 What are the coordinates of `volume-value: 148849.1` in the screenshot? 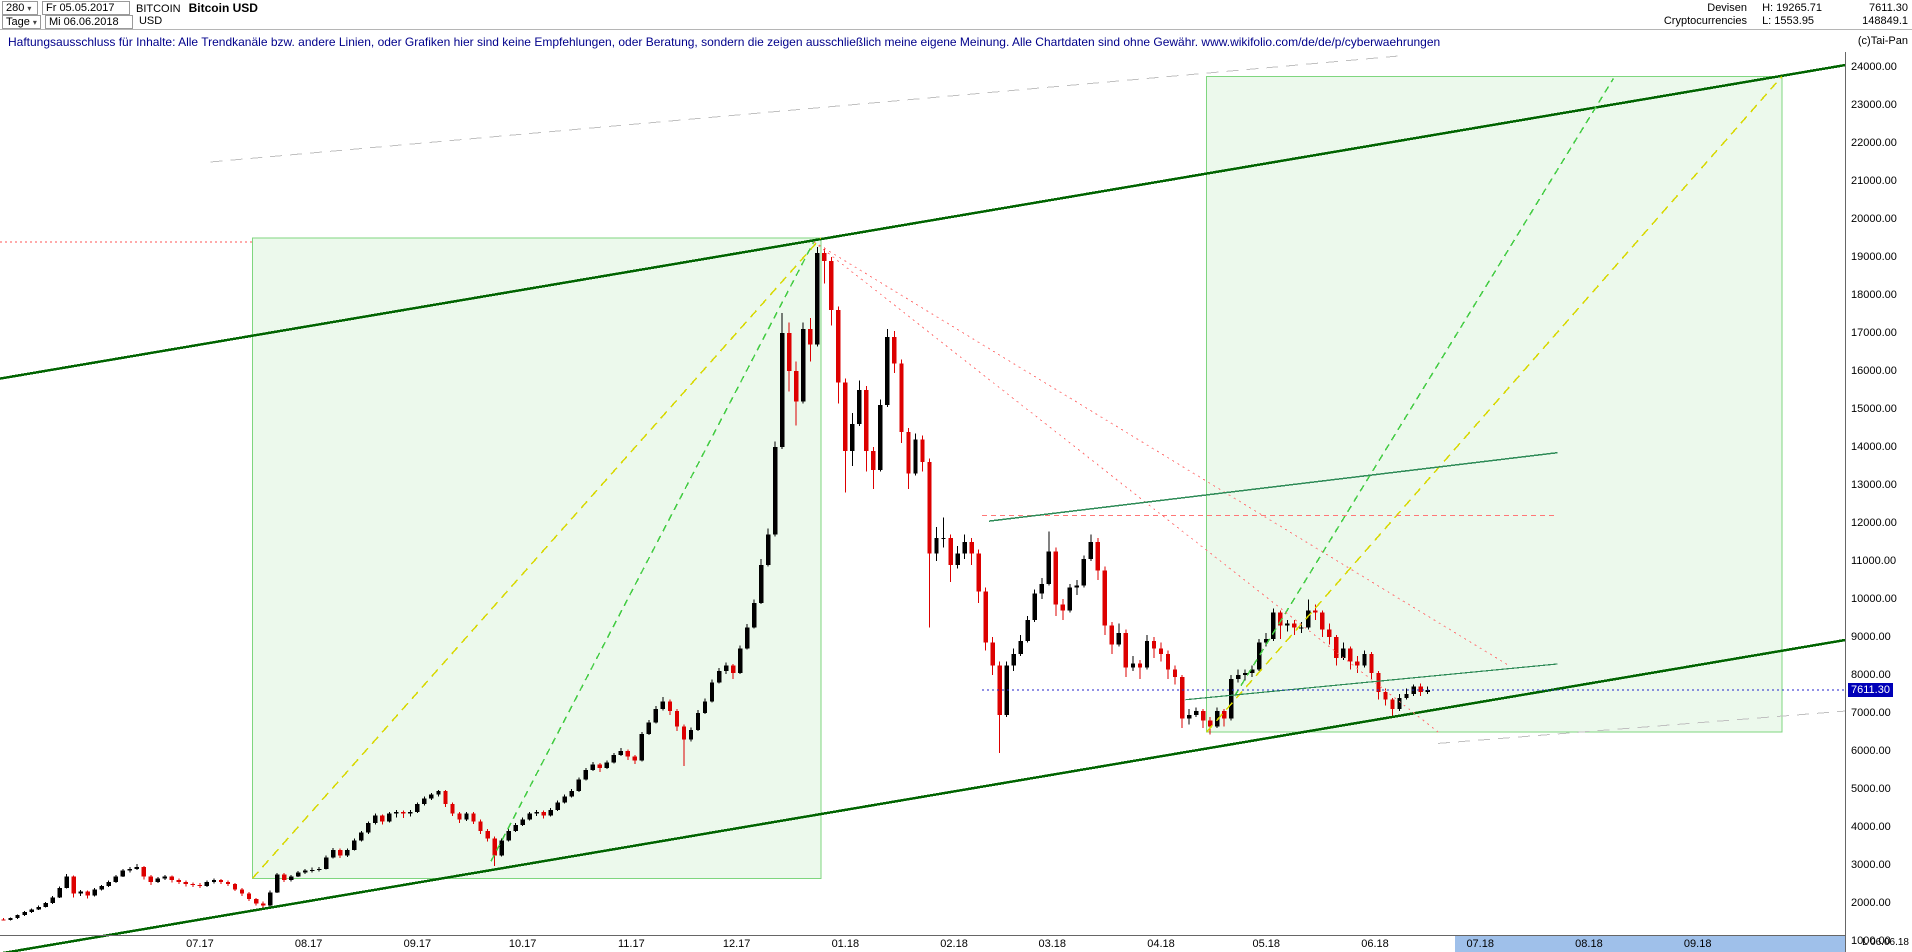 It's located at (1885, 21).